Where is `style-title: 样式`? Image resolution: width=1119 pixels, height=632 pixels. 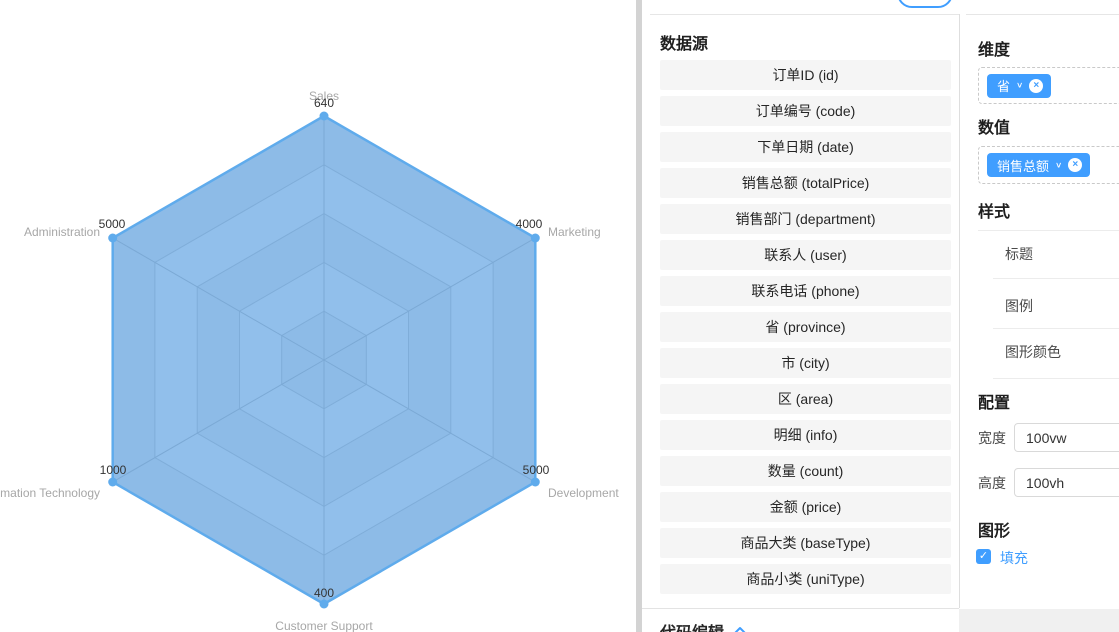 style-title: 样式 is located at coordinates (994, 212).